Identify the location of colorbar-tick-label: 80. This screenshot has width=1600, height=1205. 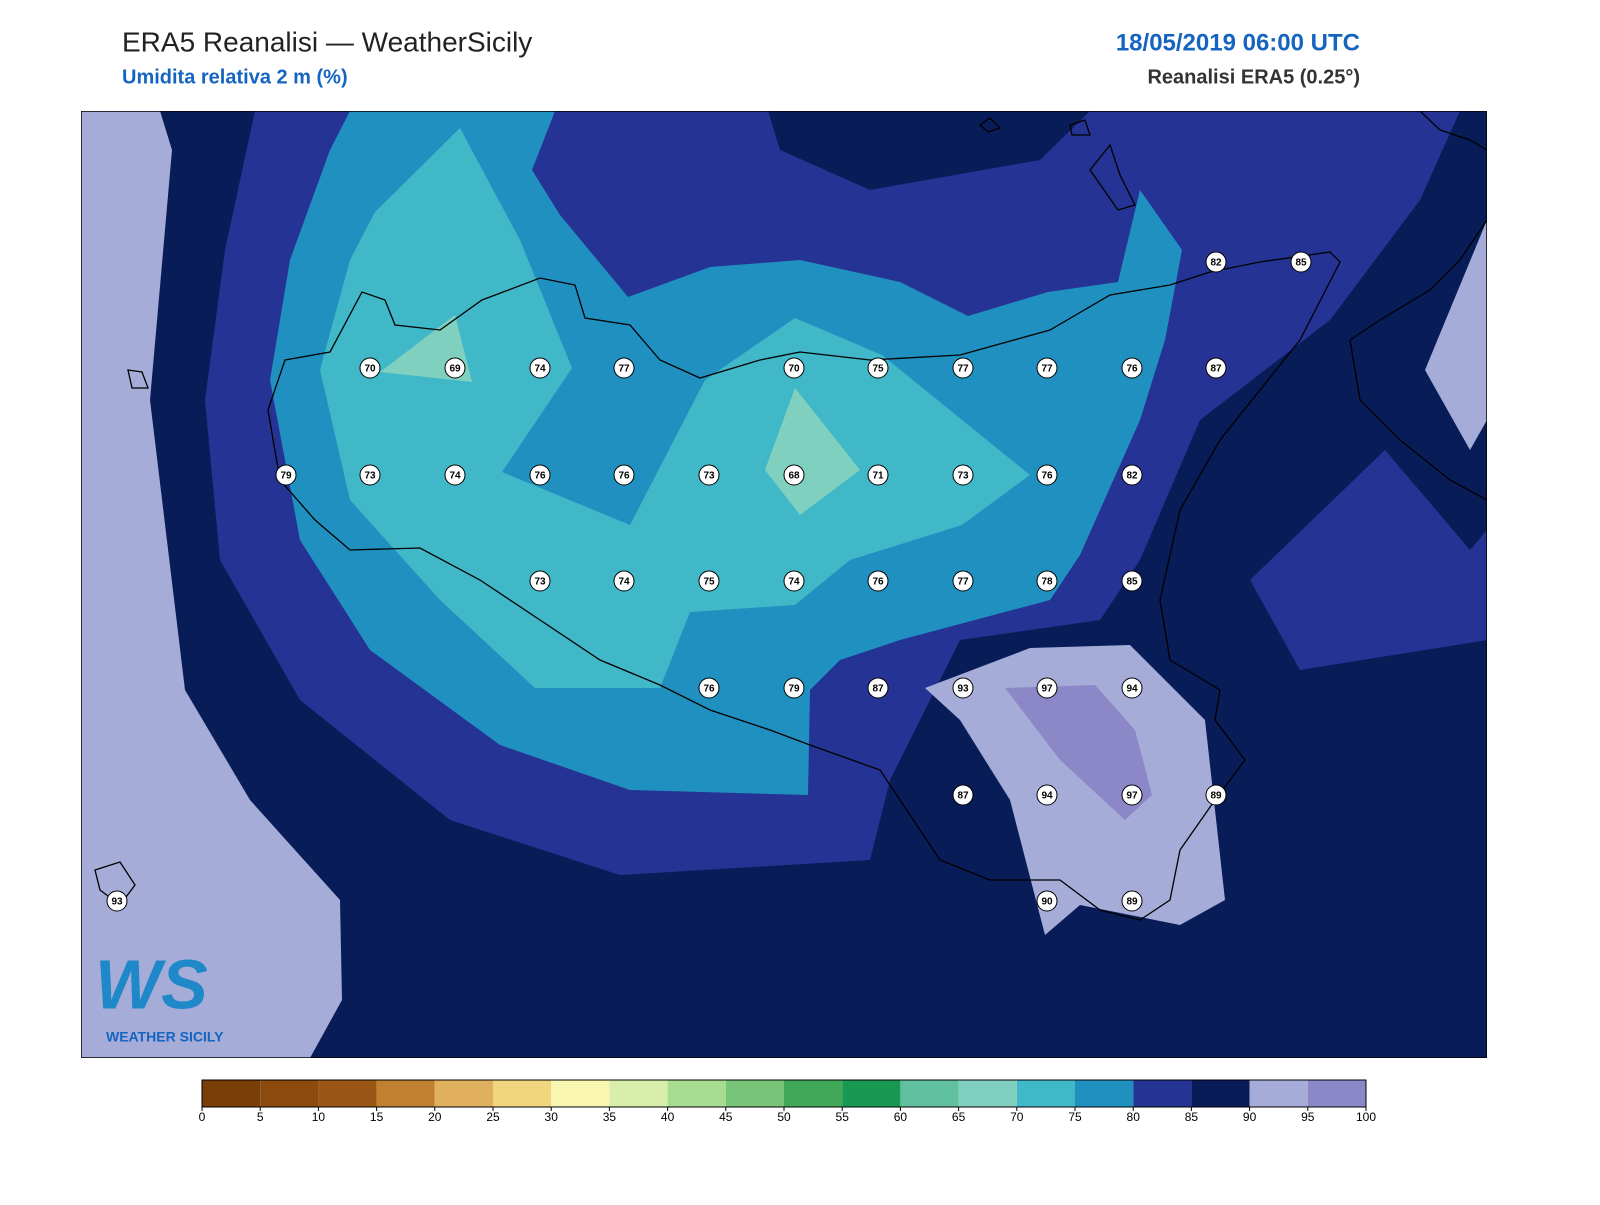
(1134, 1117).